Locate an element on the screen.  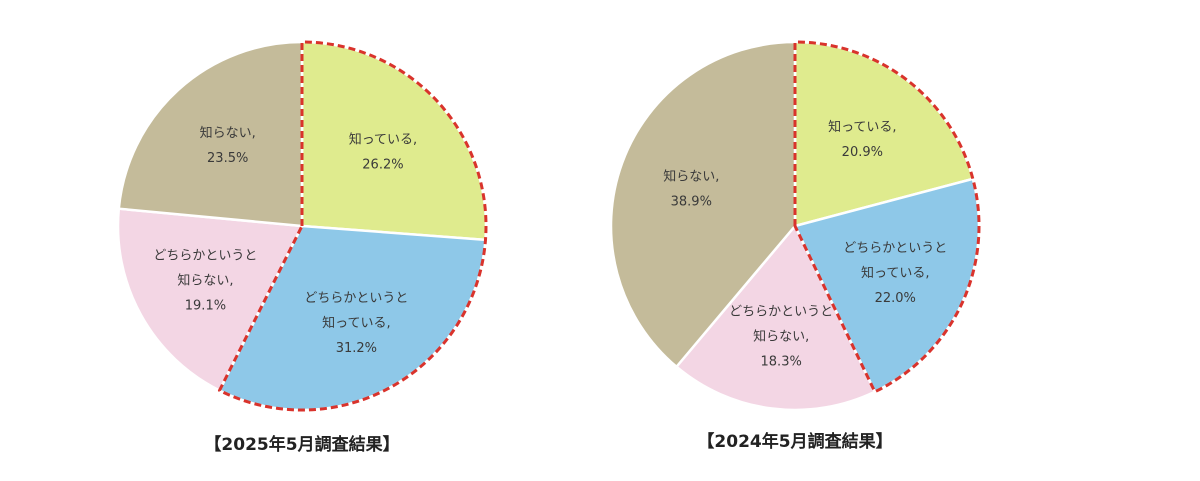
slice-value: 22.0% is located at coordinates (895, 298).